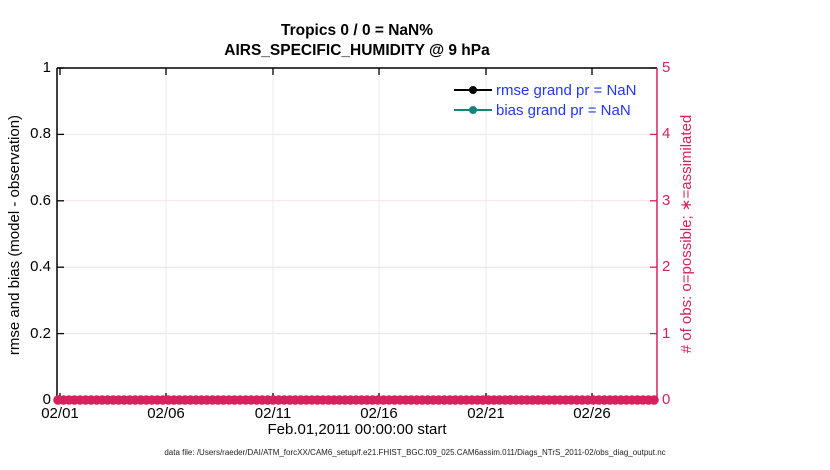  Describe the element at coordinates (357, 30) in the screenshot. I see `chart-title: Tropics 0 / 0 = NaN%` at that location.